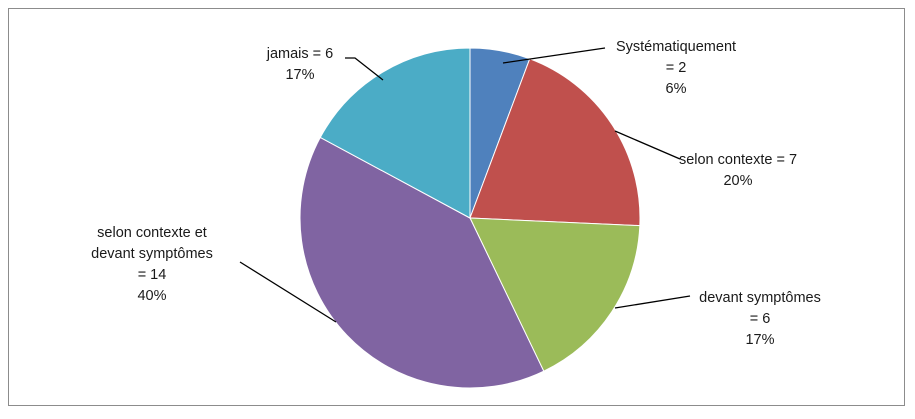  I want to click on data-label-line: selon contexte et, so click(152, 233).